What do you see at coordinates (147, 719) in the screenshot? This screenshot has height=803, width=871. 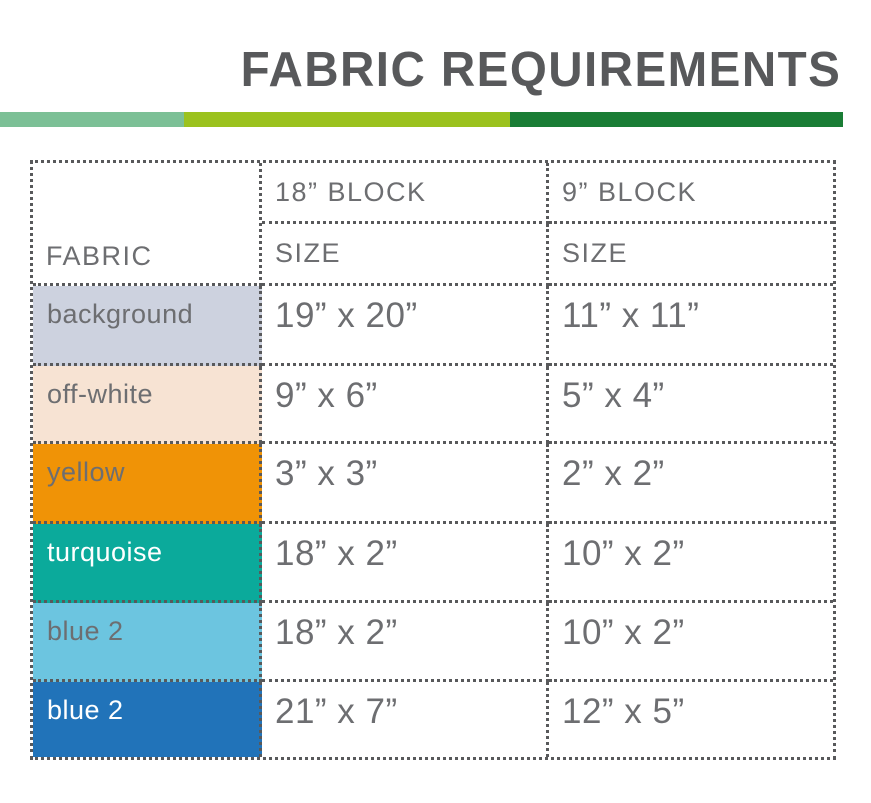 I see `fabric-swatch-blue-2-dark: blue 2` at bounding box center [147, 719].